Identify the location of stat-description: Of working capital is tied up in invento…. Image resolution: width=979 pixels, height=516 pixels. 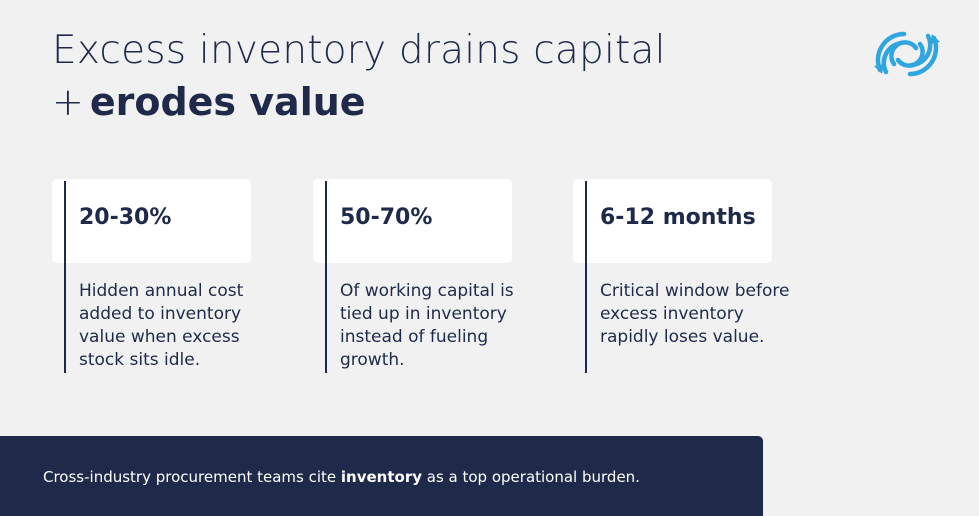
(427, 325).